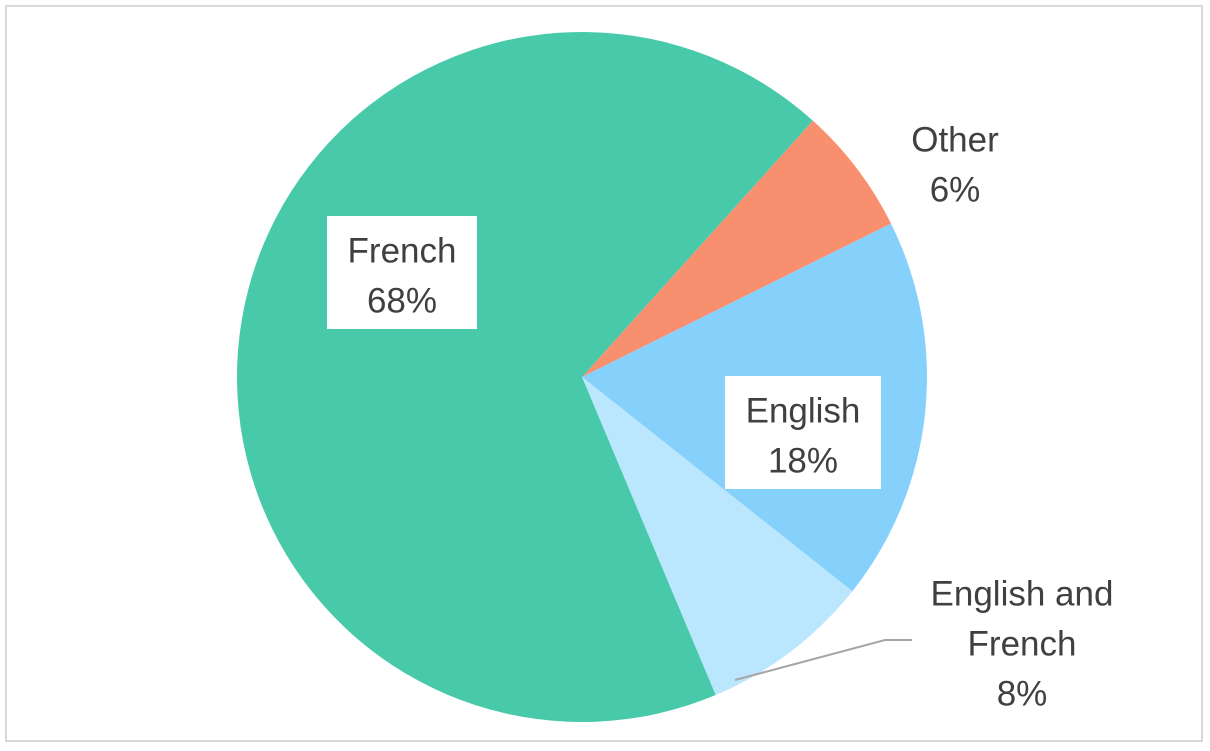 Image resolution: width=1210 pixels, height=751 pixels. What do you see at coordinates (955, 189) in the screenshot?
I see `data-label-percent: 6%` at bounding box center [955, 189].